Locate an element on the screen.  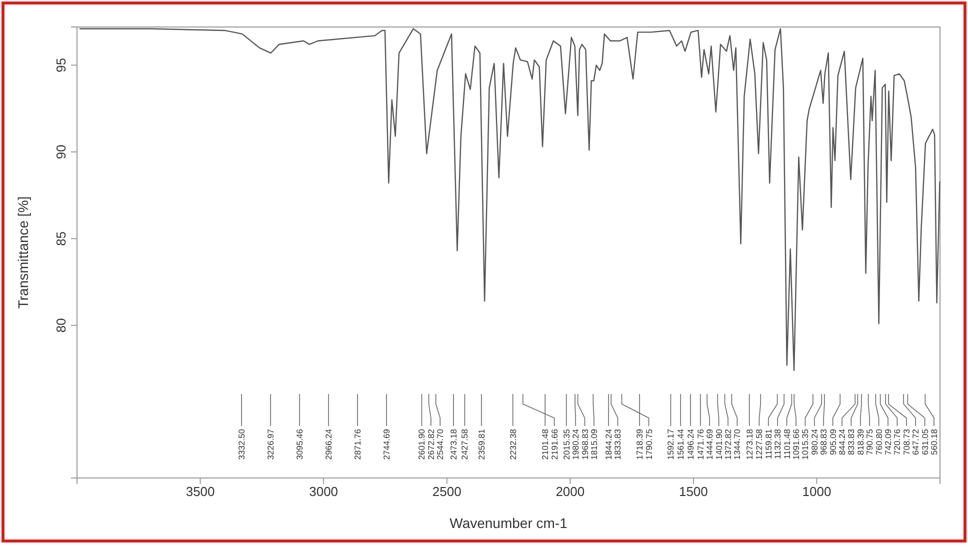
annotation: 2191.66 is located at coordinates (554, 444).